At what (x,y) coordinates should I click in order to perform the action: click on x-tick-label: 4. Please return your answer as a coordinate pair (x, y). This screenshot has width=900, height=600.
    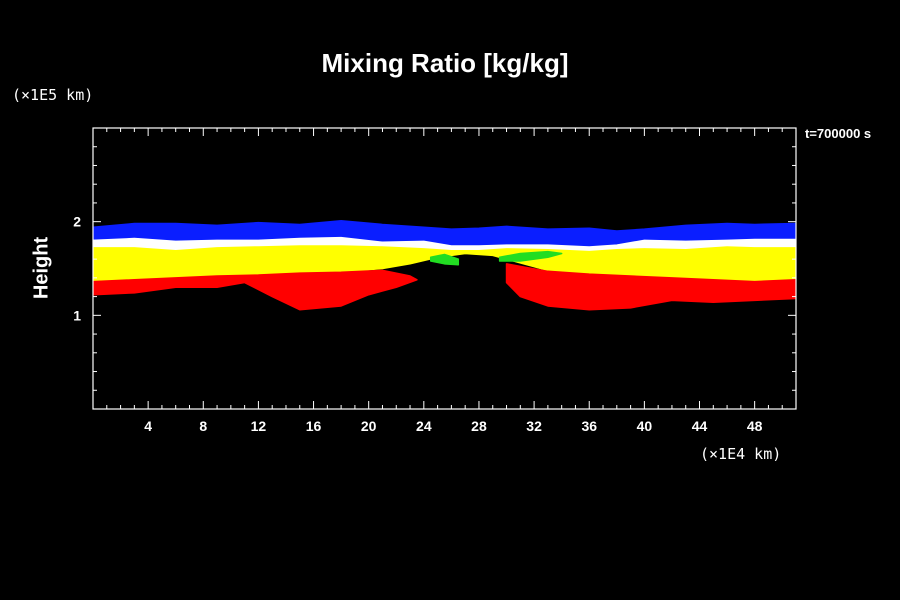
    Looking at the image, I should click on (148, 426).